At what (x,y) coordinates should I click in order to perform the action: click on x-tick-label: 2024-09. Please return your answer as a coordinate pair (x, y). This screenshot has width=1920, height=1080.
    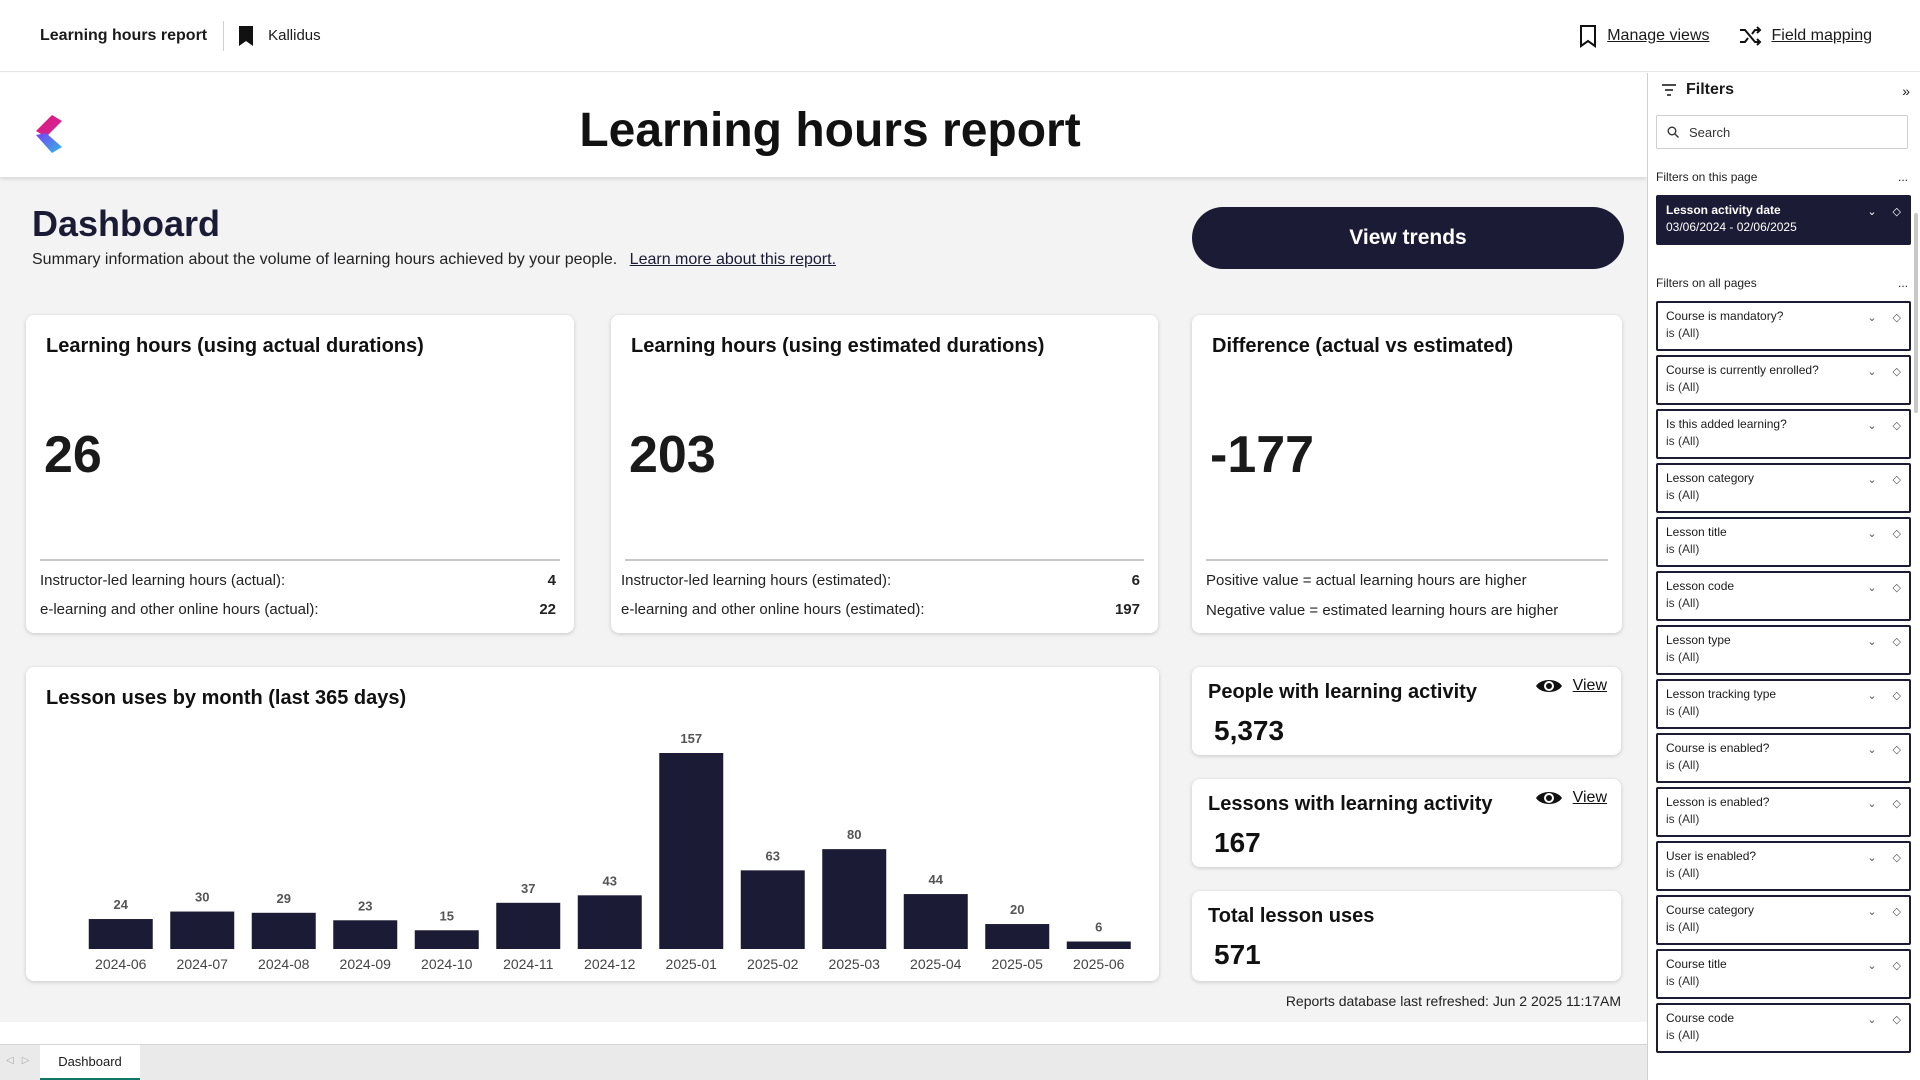
    Looking at the image, I should click on (366, 964).